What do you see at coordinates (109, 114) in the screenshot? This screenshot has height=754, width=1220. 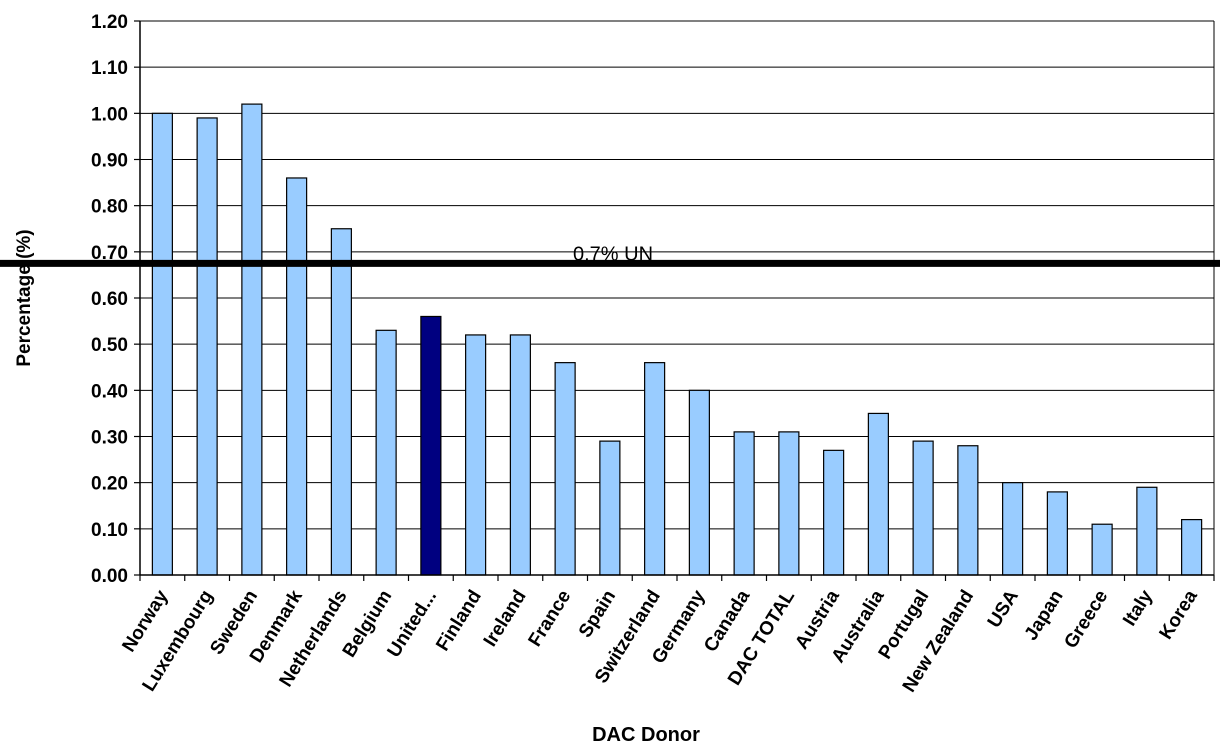 I see `y-tick-label: 1.00` at bounding box center [109, 114].